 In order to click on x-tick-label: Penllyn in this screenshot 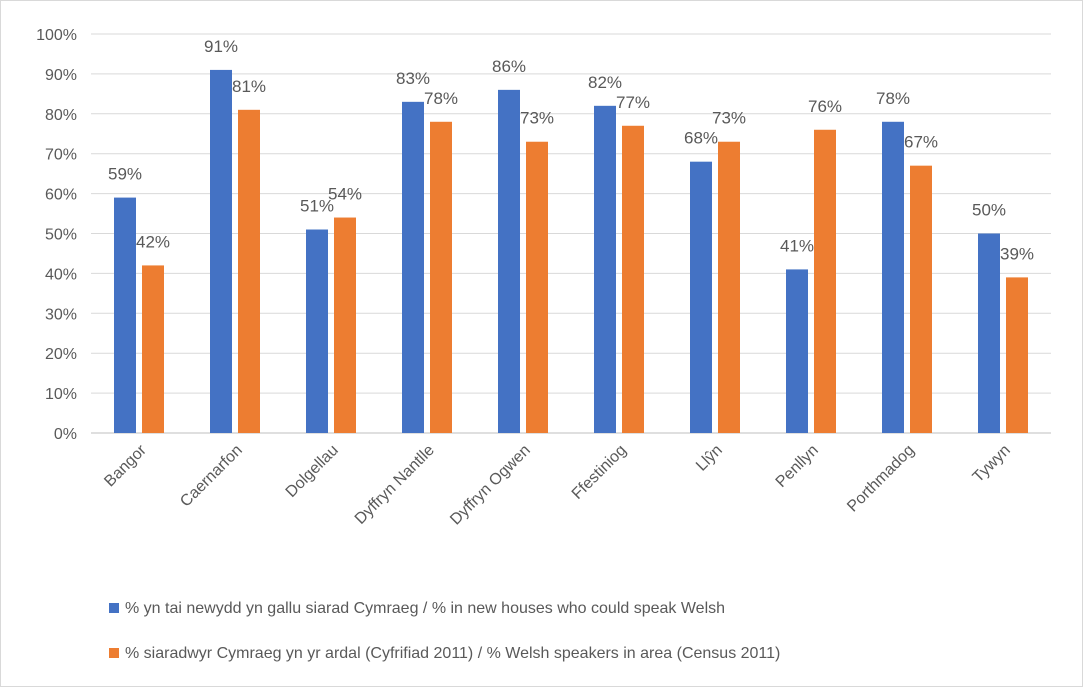, I will do `click(797, 466)`.